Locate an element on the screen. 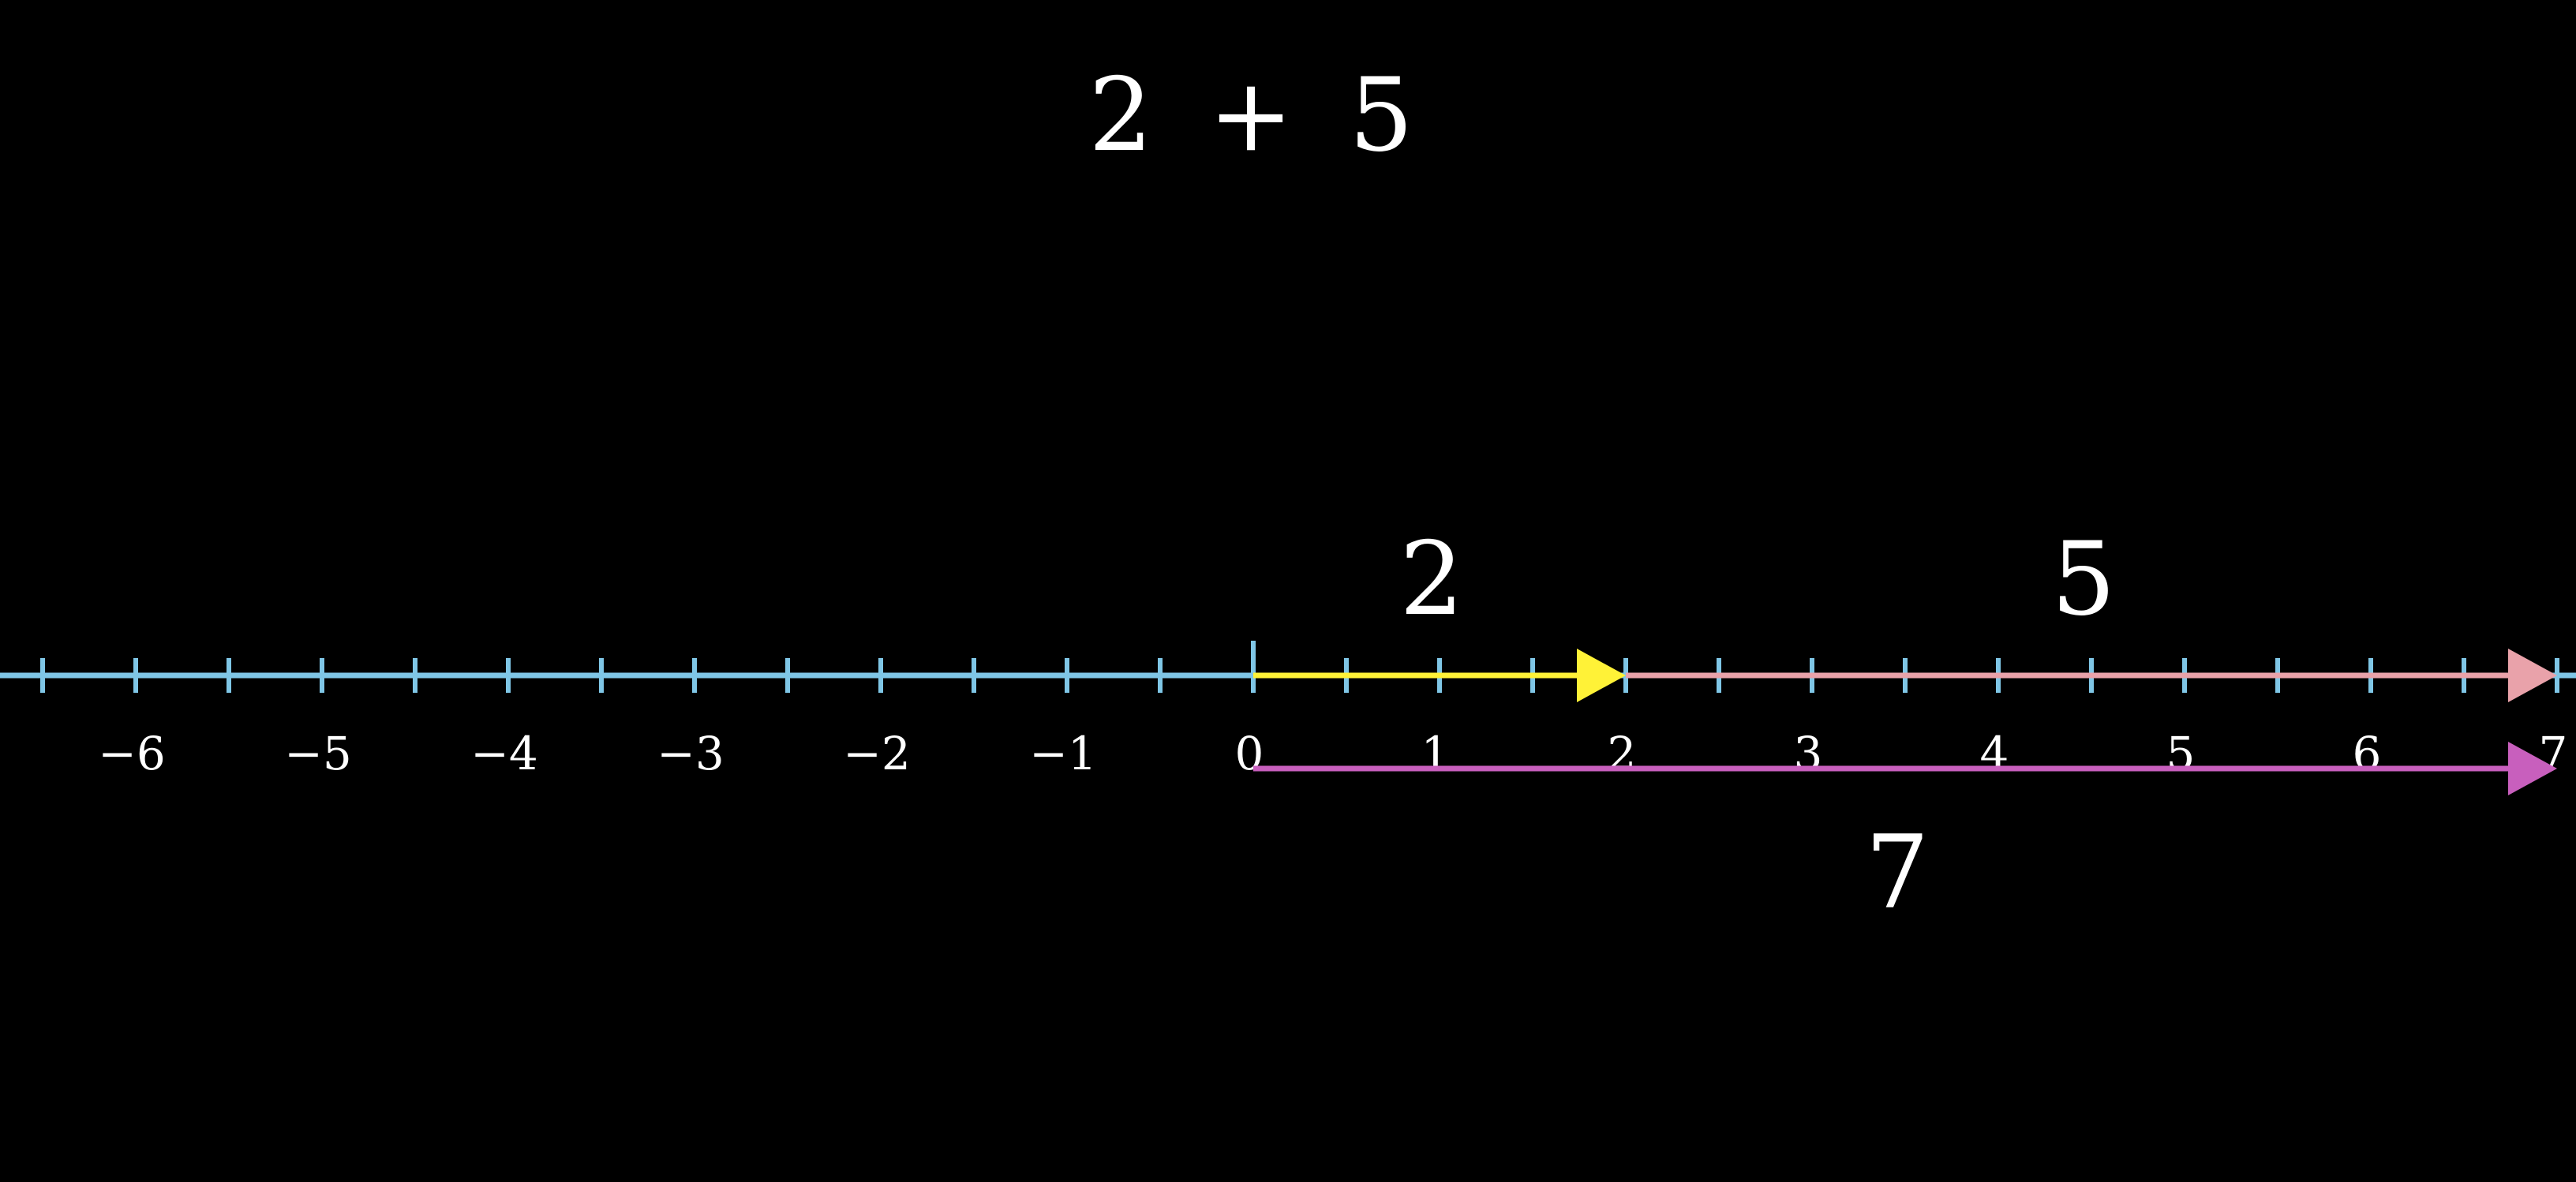  tick-label: 6 is located at coordinates (2367, 754).